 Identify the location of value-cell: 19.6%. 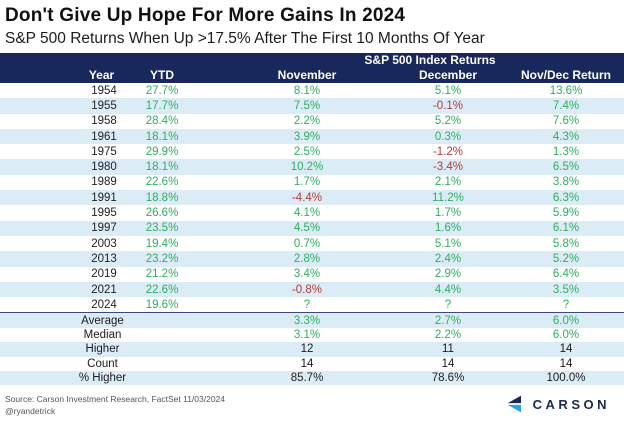
(162, 304).